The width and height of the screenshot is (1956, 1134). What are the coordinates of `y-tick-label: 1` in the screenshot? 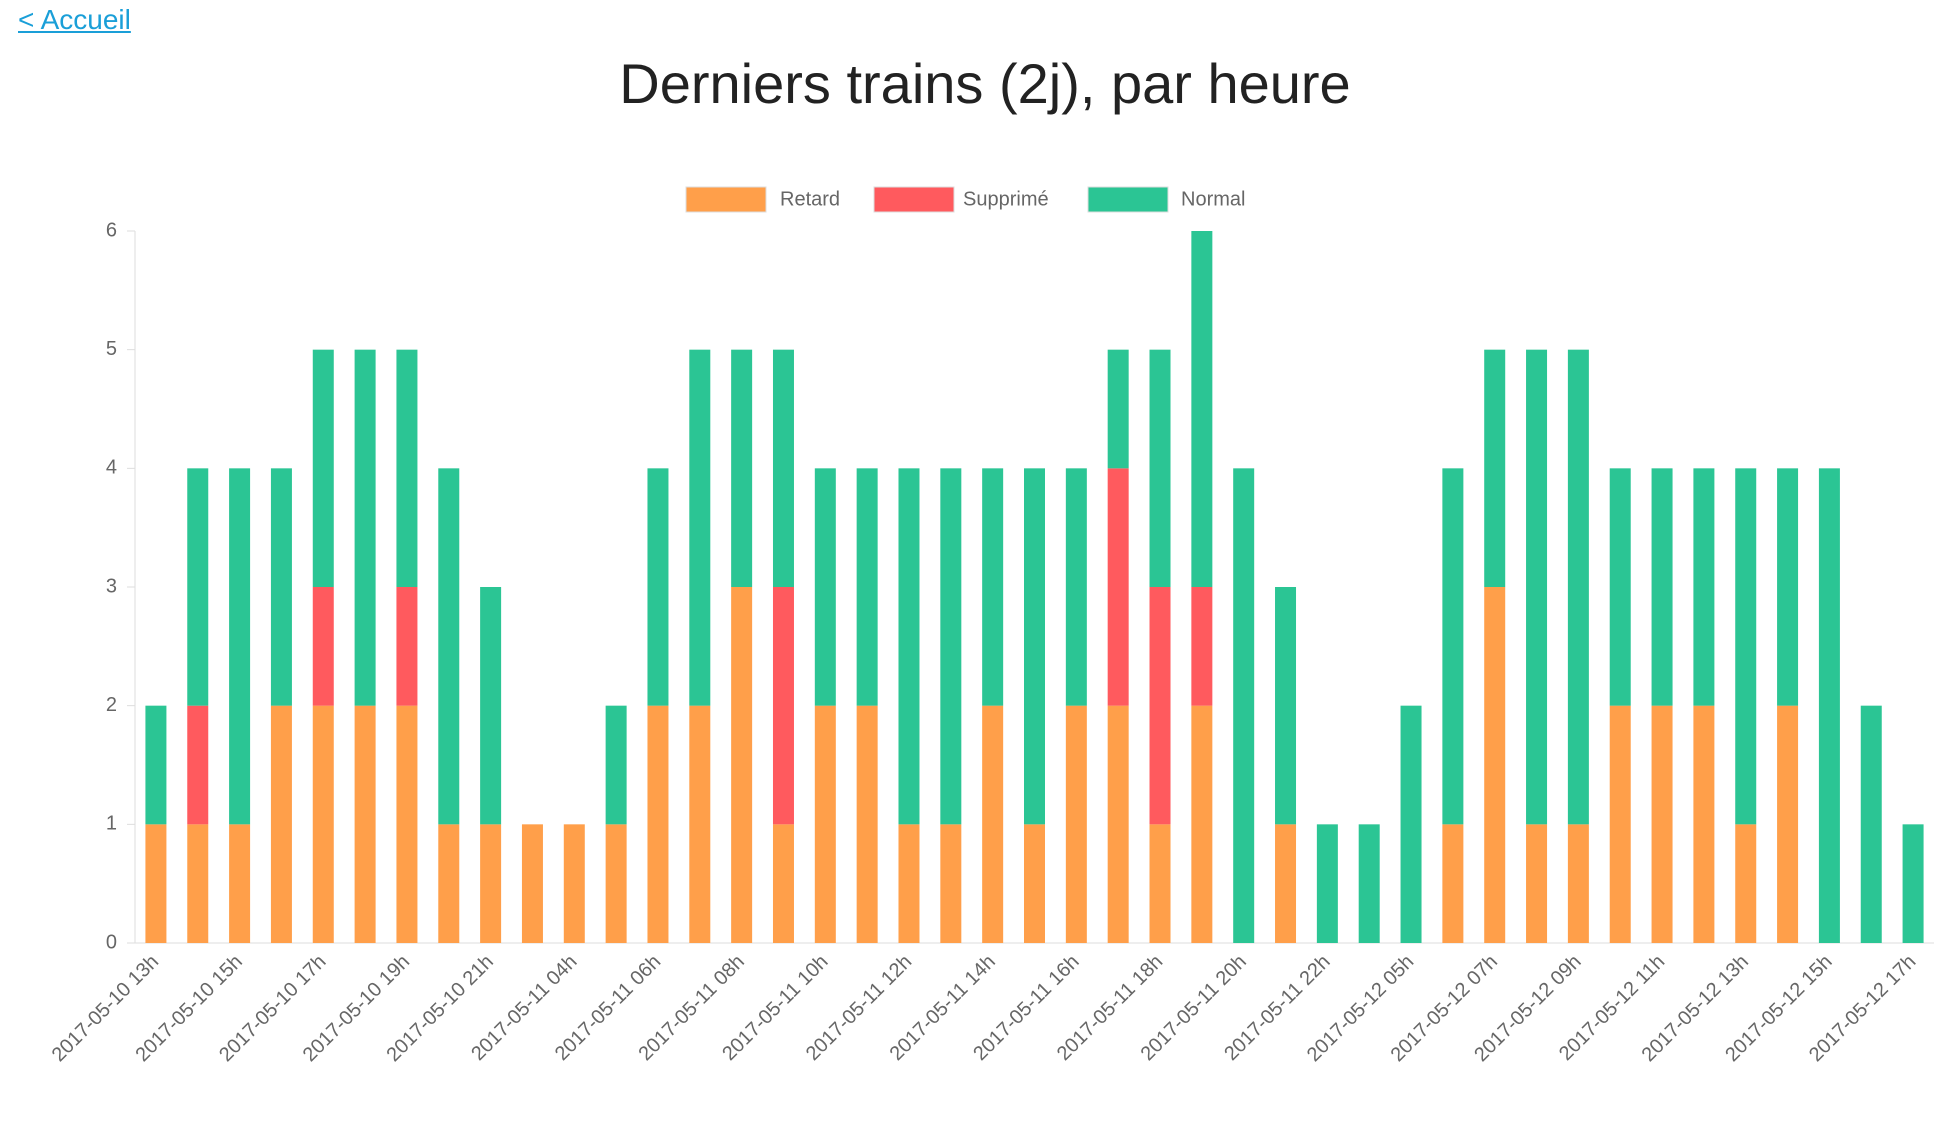 It's located at (111, 824).